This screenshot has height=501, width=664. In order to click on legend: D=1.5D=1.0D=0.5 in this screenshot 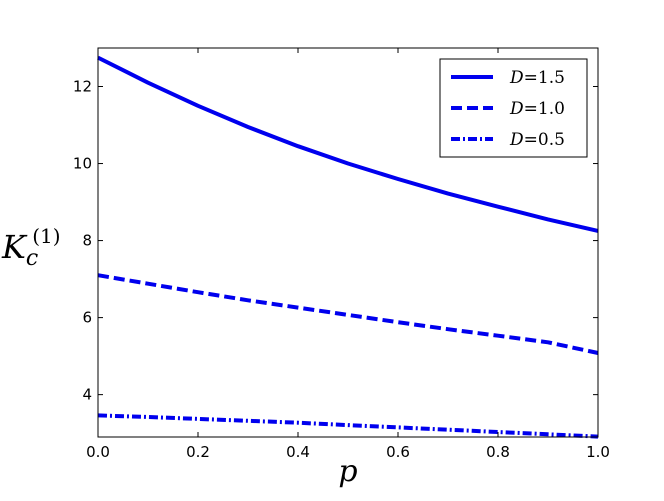, I will do `click(513, 108)`.